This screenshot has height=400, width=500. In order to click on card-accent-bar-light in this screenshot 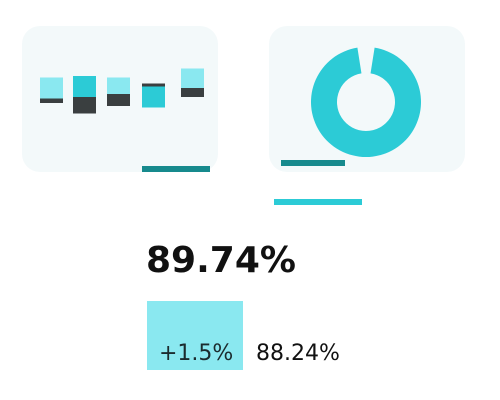, I will do `click(318, 202)`.